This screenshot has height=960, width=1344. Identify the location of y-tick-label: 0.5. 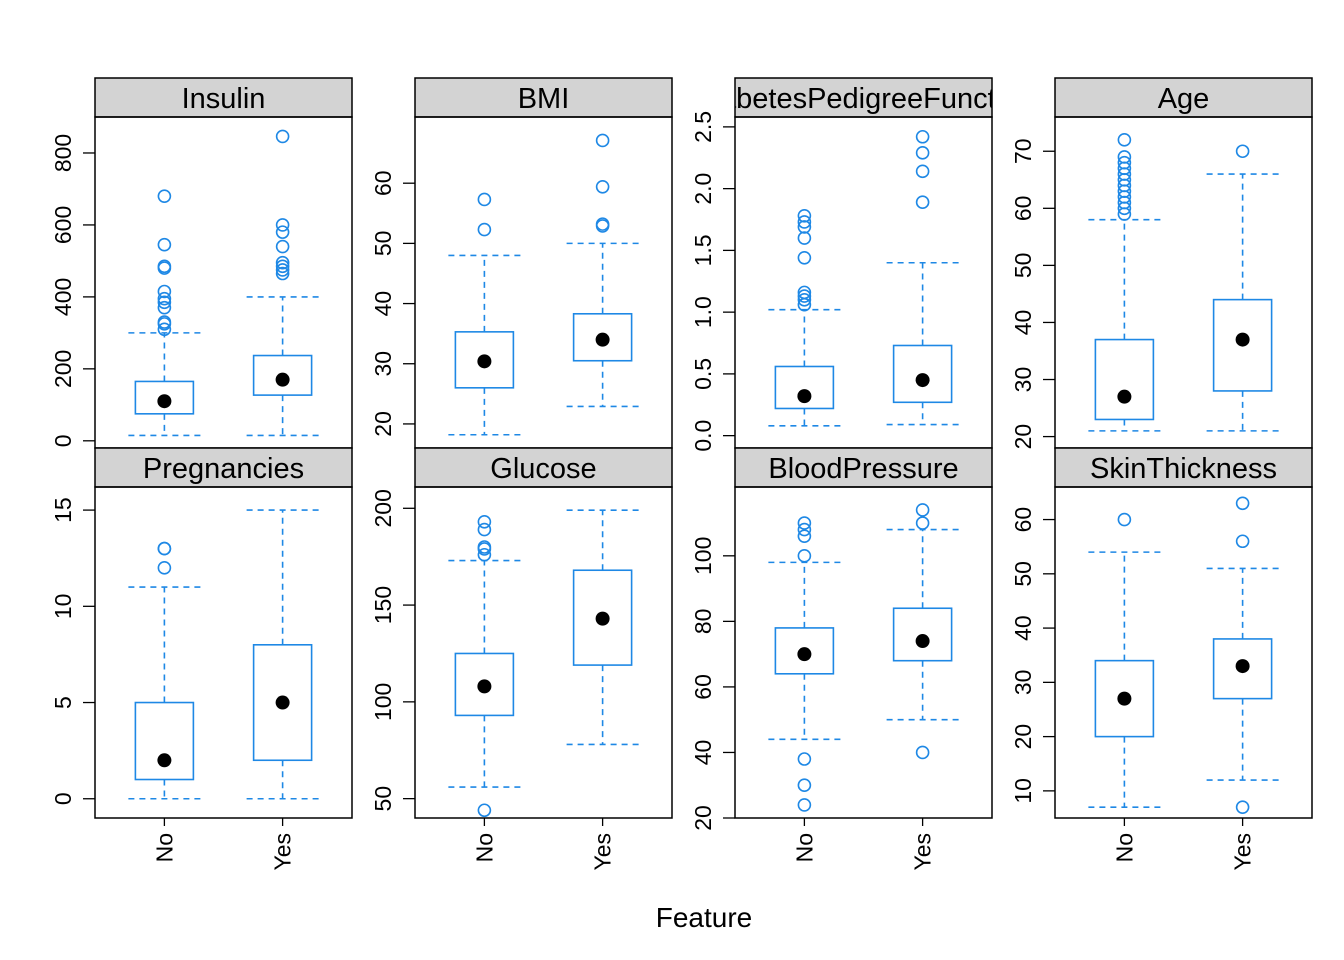
(703, 374).